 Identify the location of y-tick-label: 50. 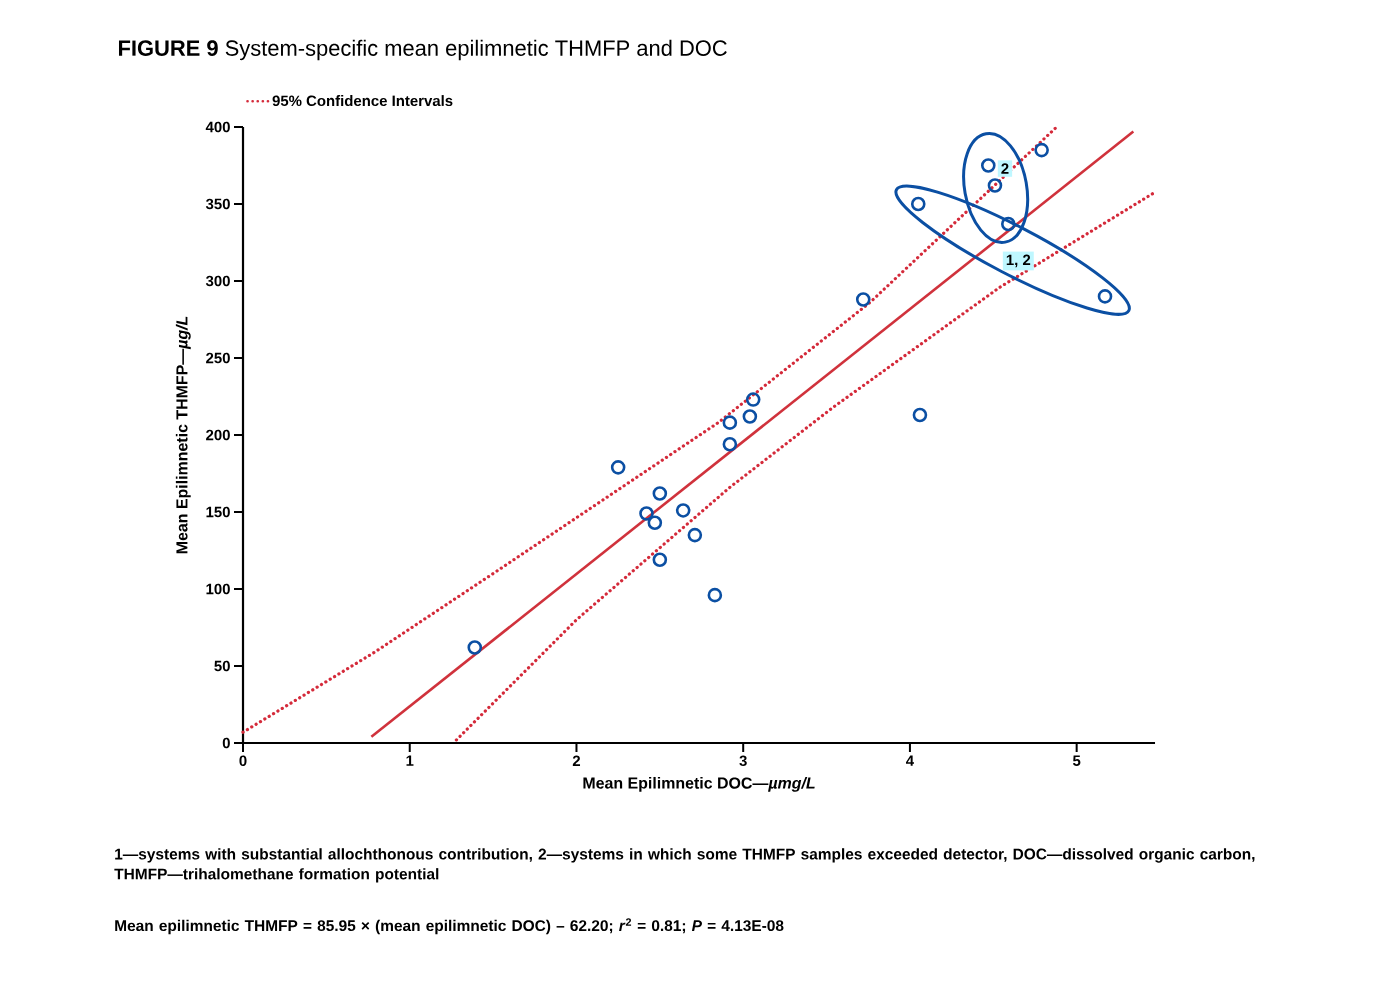
(222, 666).